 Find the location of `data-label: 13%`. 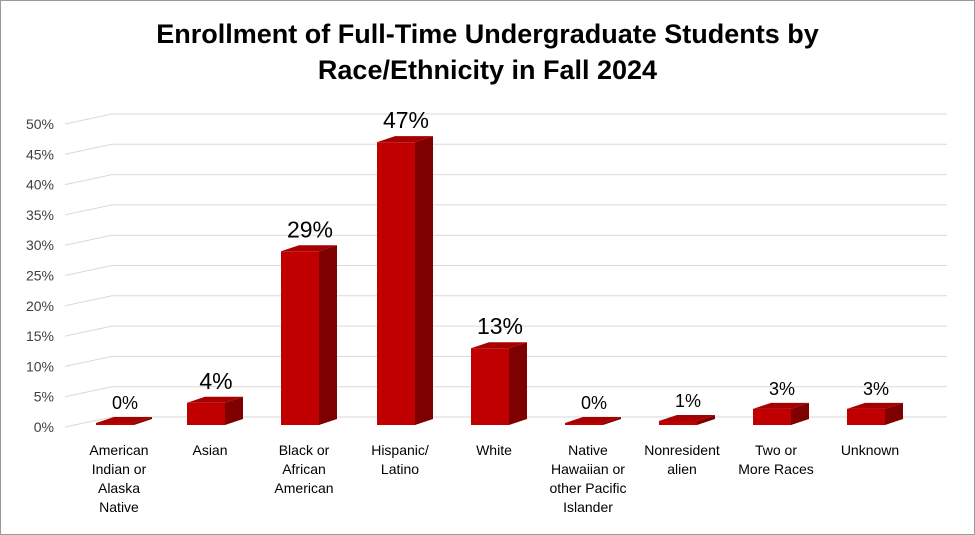

data-label: 13% is located at coordinates (500, 326).